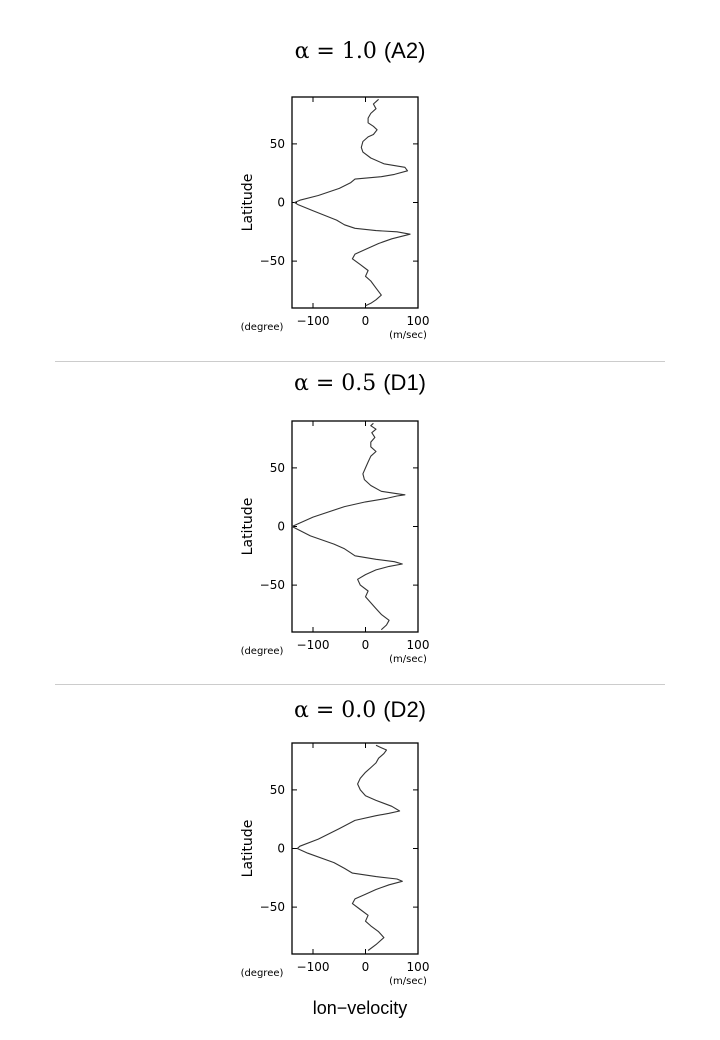  What do you see at coordinates (405, 709) in the screenshot?
I see `panel-title-tag: (D2)` at bounding box center [405, 709].